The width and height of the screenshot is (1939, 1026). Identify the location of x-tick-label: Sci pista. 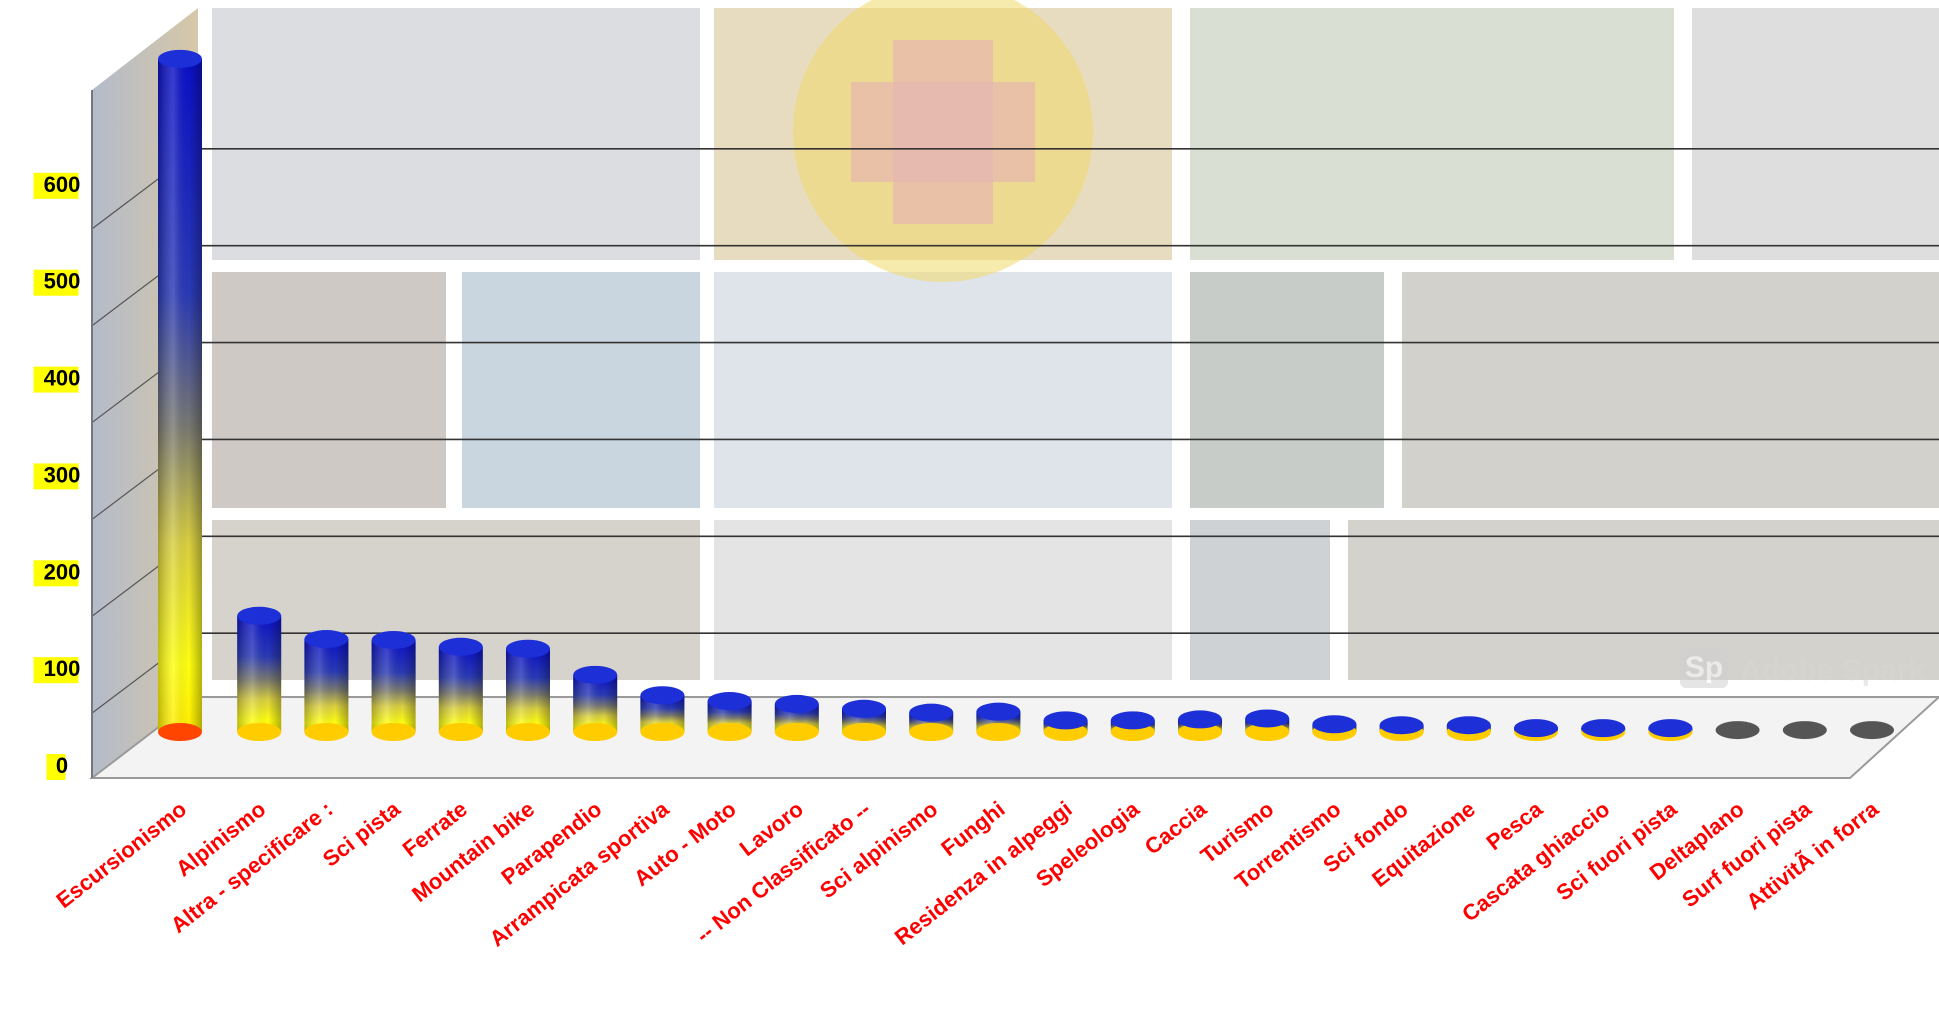
(361, 834).